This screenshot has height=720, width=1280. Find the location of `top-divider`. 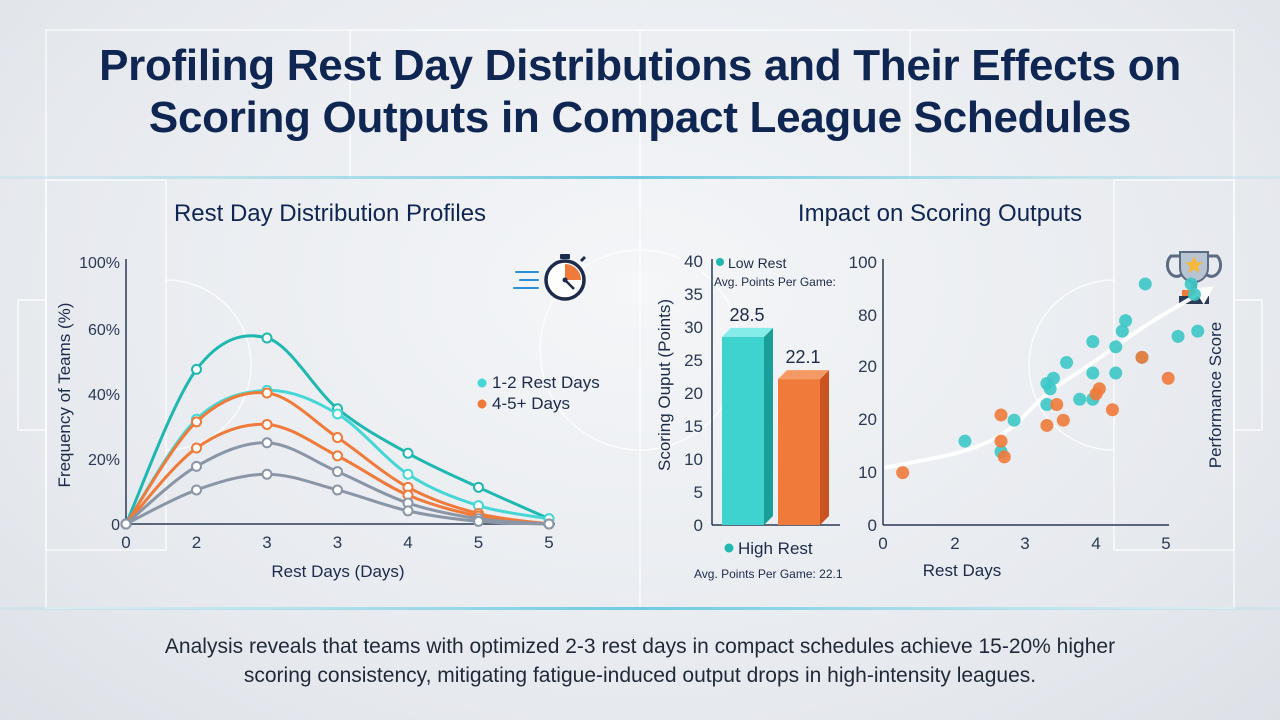

top-divider is located at coordinates (640, 177).